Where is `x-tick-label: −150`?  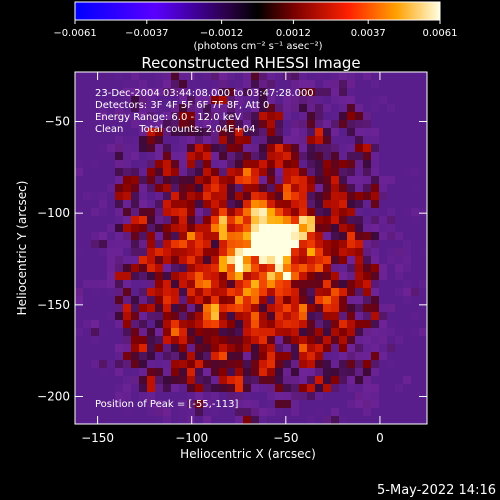 x-tick-label: −150 is located at coordinates (97, 438).